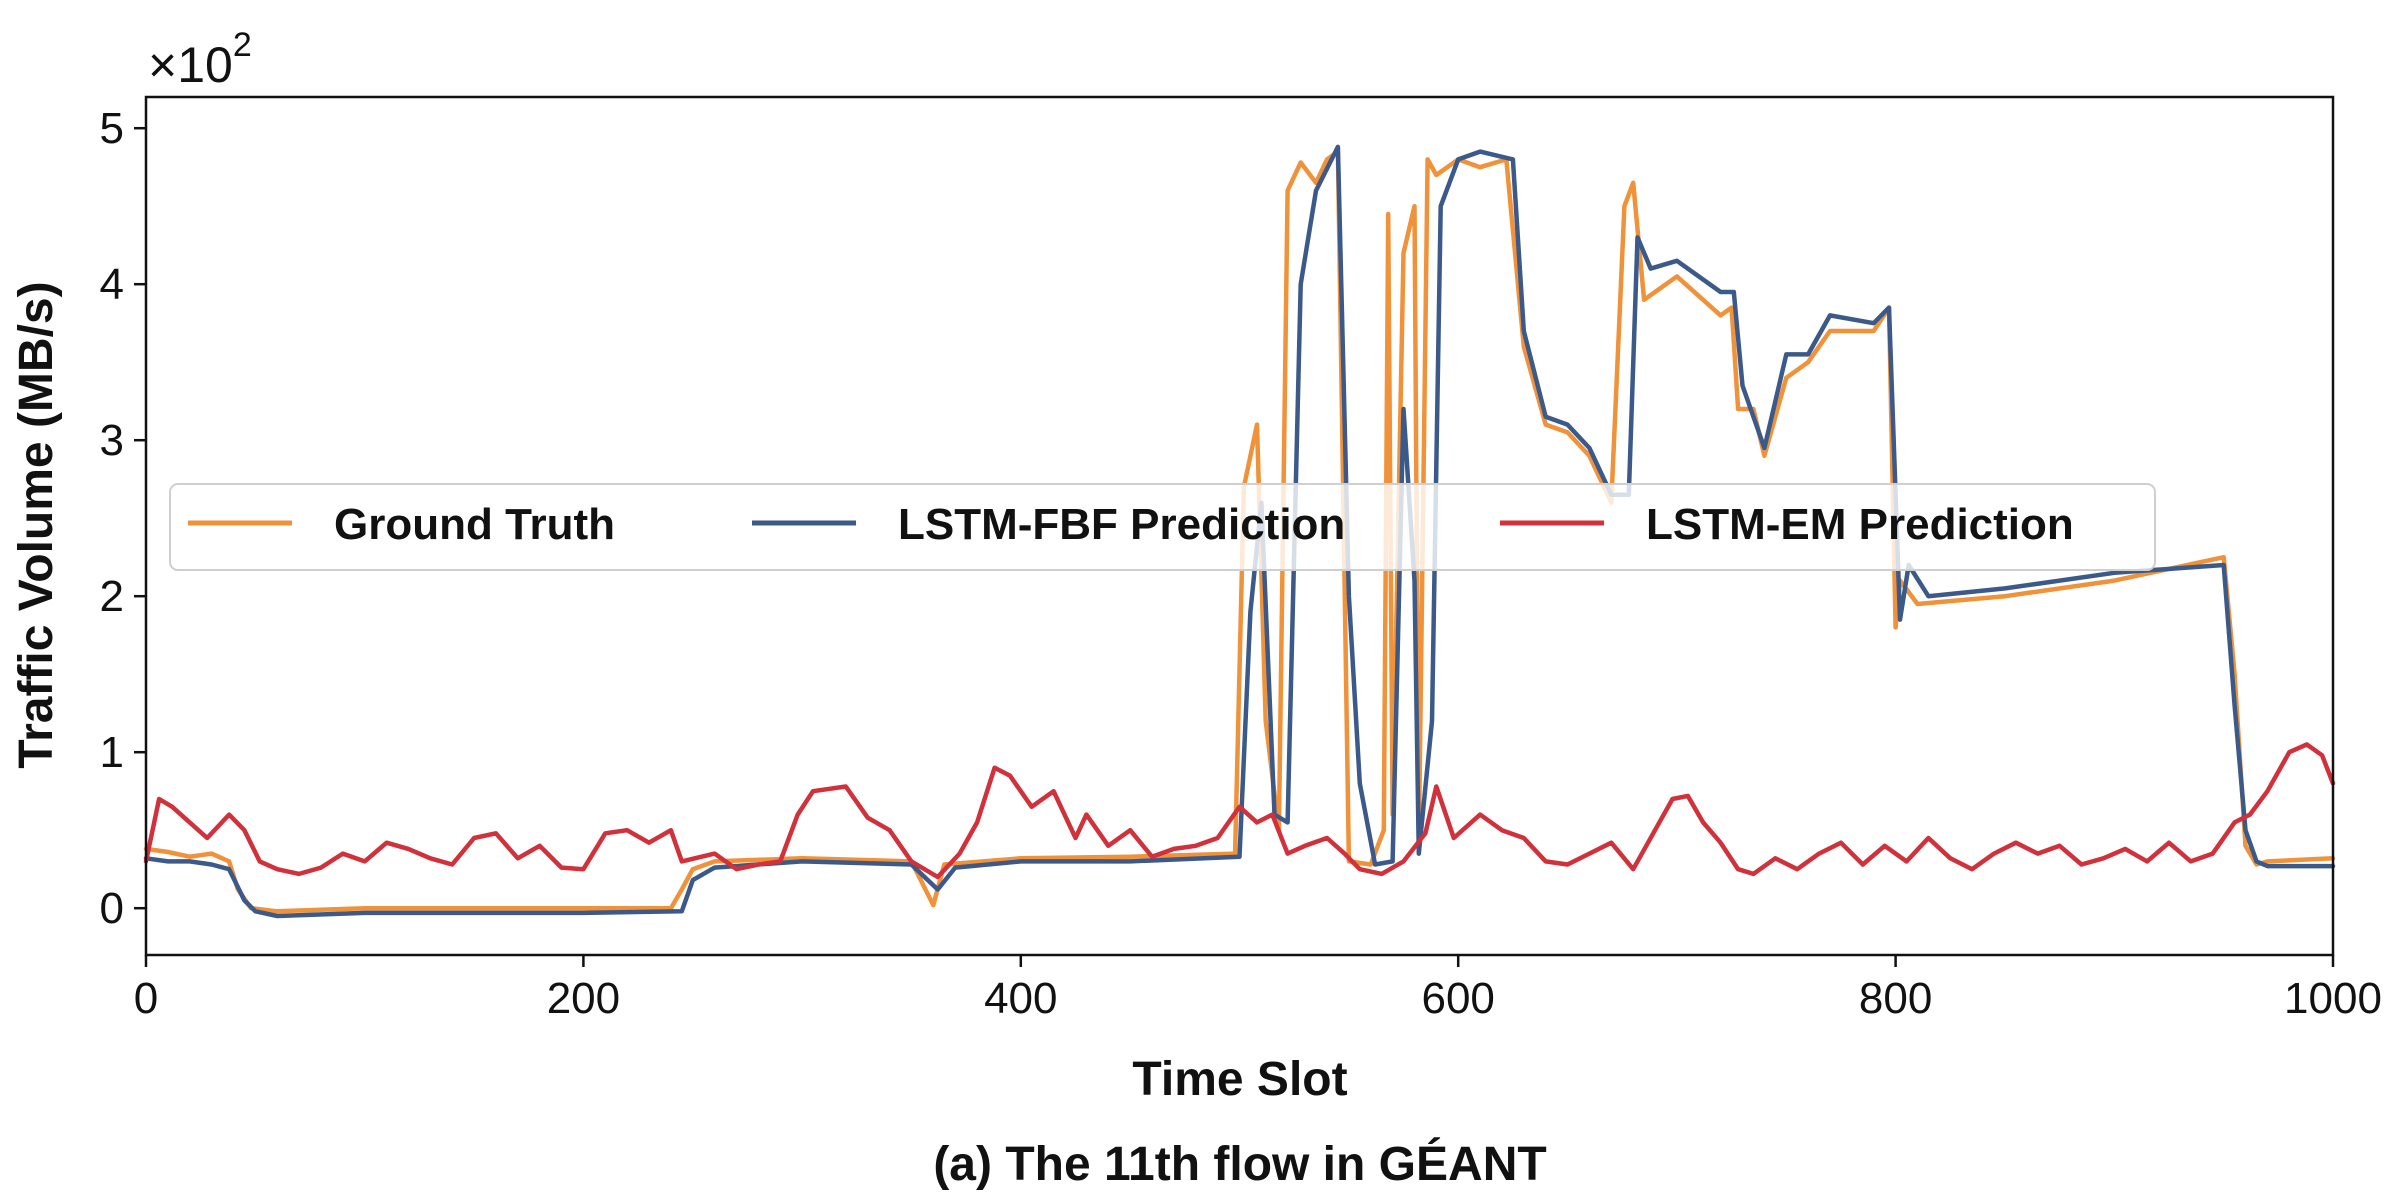 The width and height of the screenshot is (2400, 1200). I want to click on x-tick-label: 600, so click(1457, 998).